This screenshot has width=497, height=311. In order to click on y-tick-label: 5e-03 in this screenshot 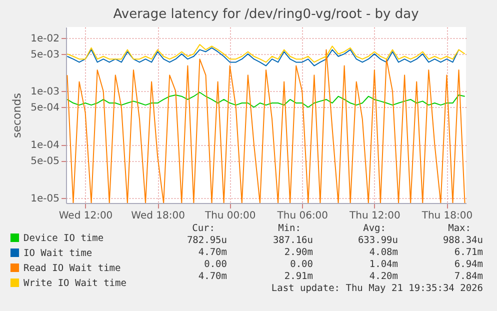, I will do `click(45, 54)`.